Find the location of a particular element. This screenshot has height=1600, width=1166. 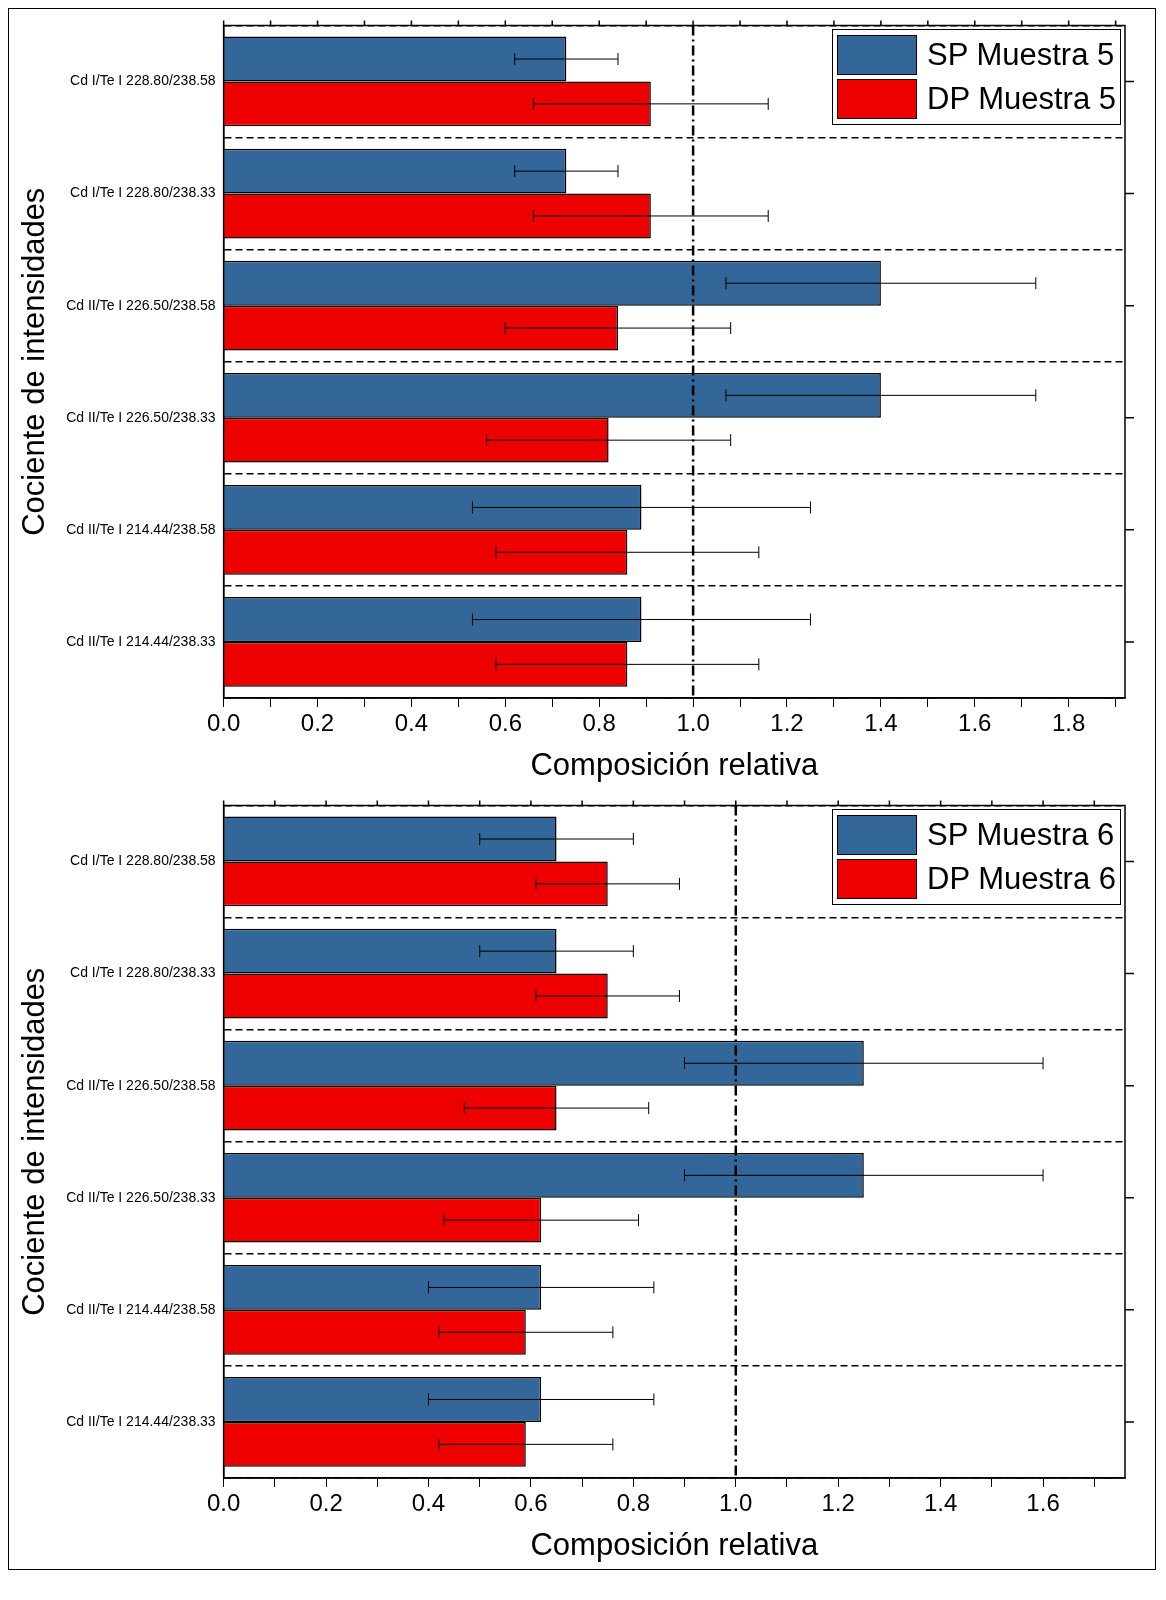

x-tick-label: 1.8 is located at coordinates (1068, 723).